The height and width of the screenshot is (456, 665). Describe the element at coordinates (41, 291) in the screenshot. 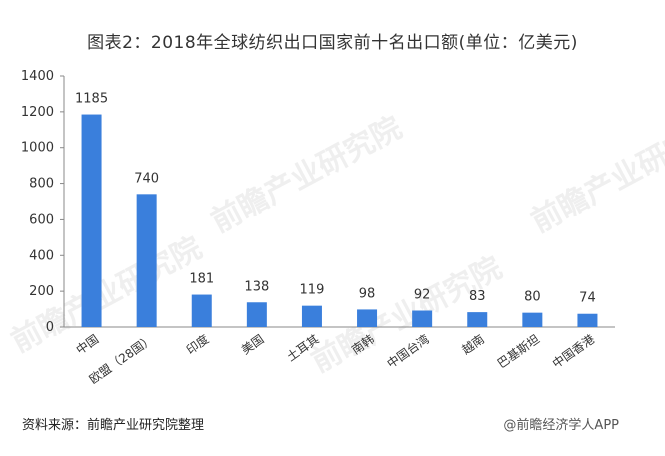

I see `y-tick-label: 200` at that location.